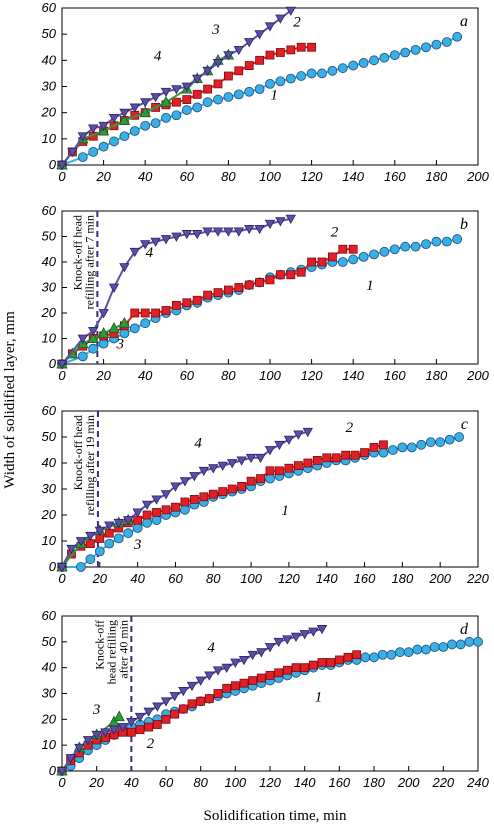  What do you see at coordinates (49, 667) in the screenshot?
I see `y-tick-label: 40` at bounding box center [49, 667].